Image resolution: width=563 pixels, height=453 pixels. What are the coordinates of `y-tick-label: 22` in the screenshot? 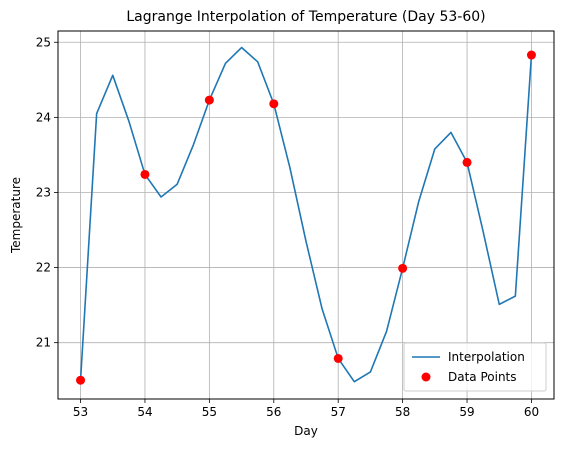 It's located at (43, 268).